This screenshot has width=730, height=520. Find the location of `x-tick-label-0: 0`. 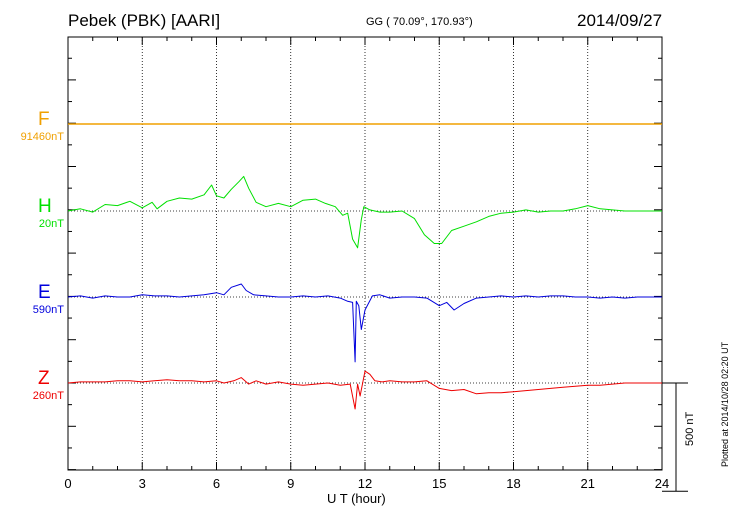

x-tick-label-0: 0 is located at coordinates (67, 483).